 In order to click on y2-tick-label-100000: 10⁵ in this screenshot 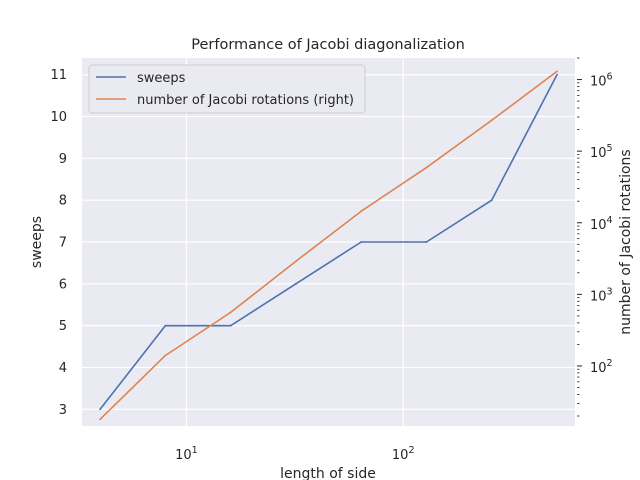, I will do `click(601, 152)`.